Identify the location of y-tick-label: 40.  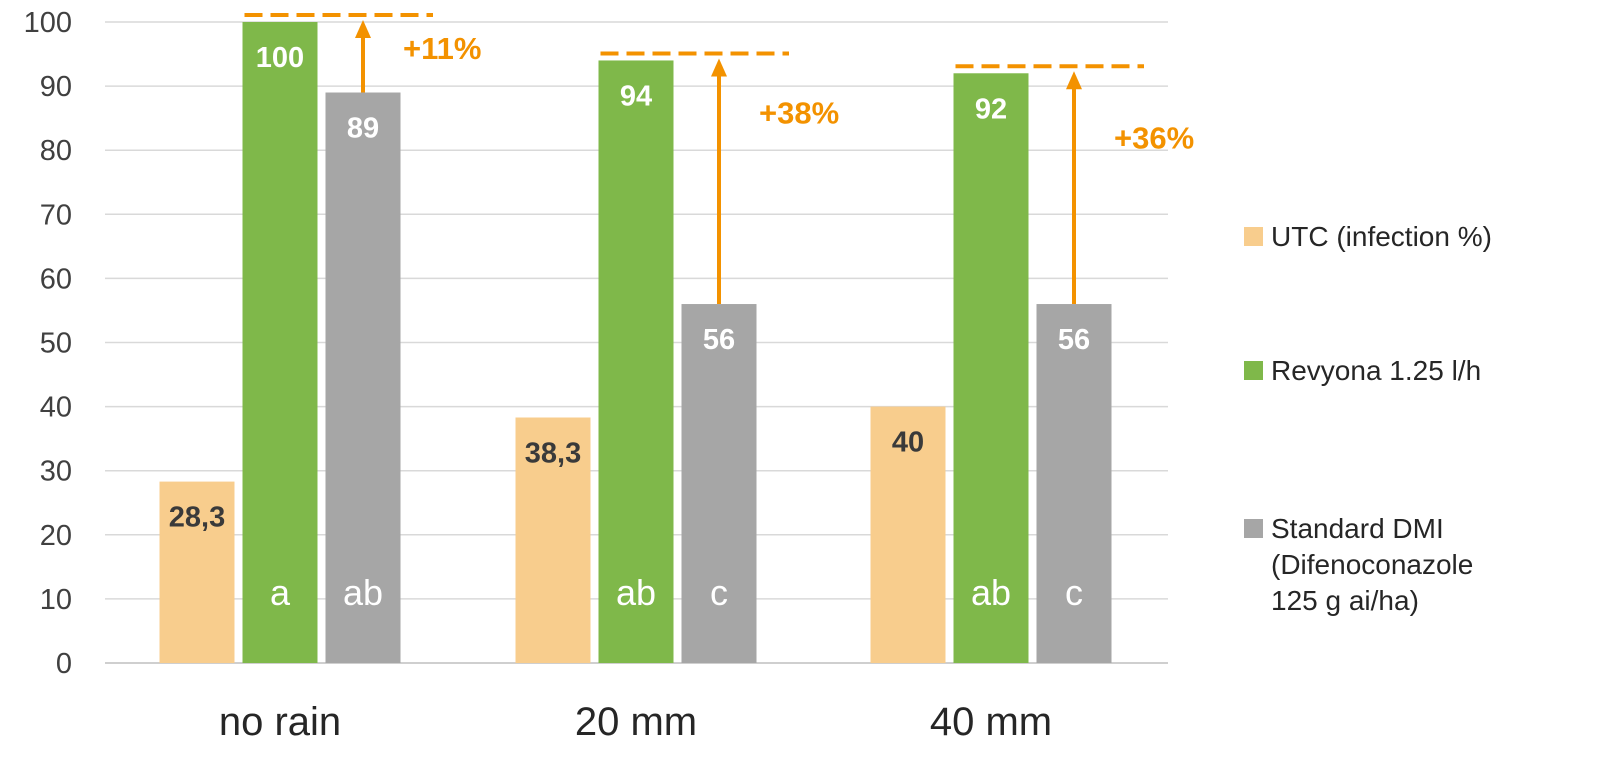
(56, 408).